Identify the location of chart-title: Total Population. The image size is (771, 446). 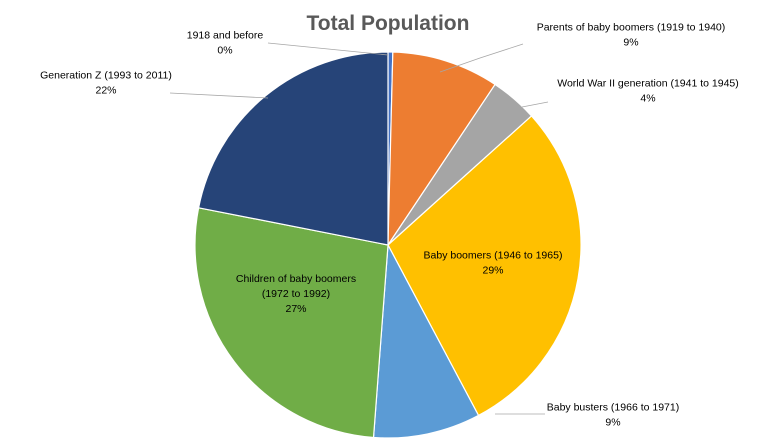
(388, 23).